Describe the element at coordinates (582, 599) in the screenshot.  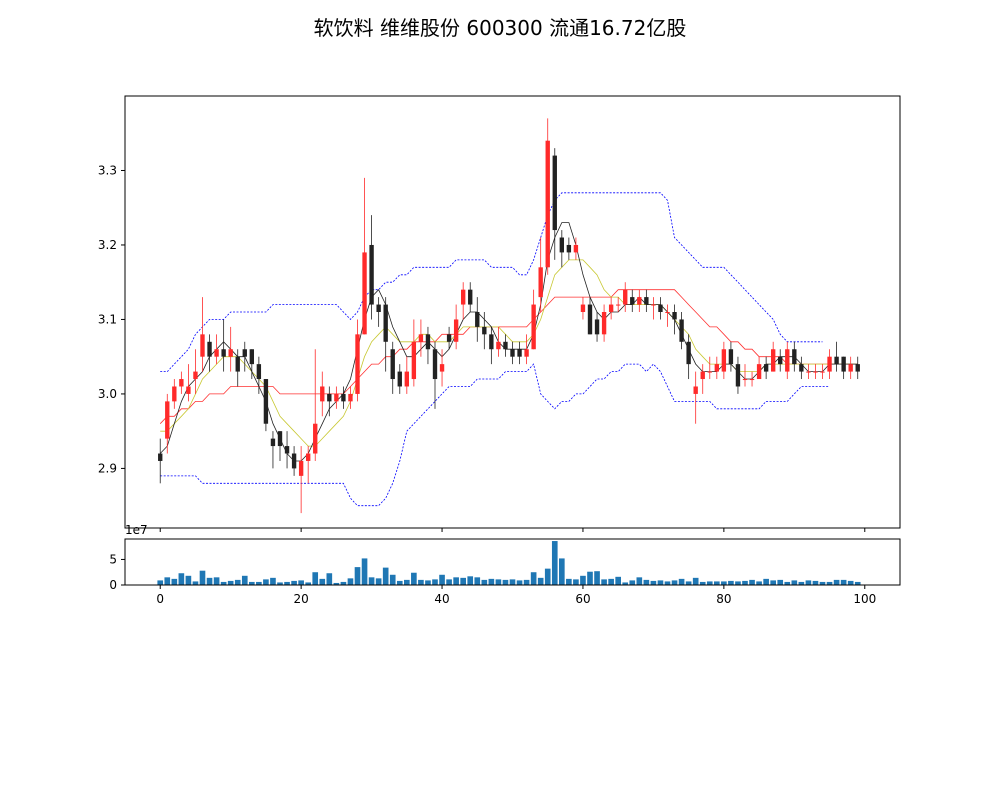
I see `x-tick-label: 60` at that location.